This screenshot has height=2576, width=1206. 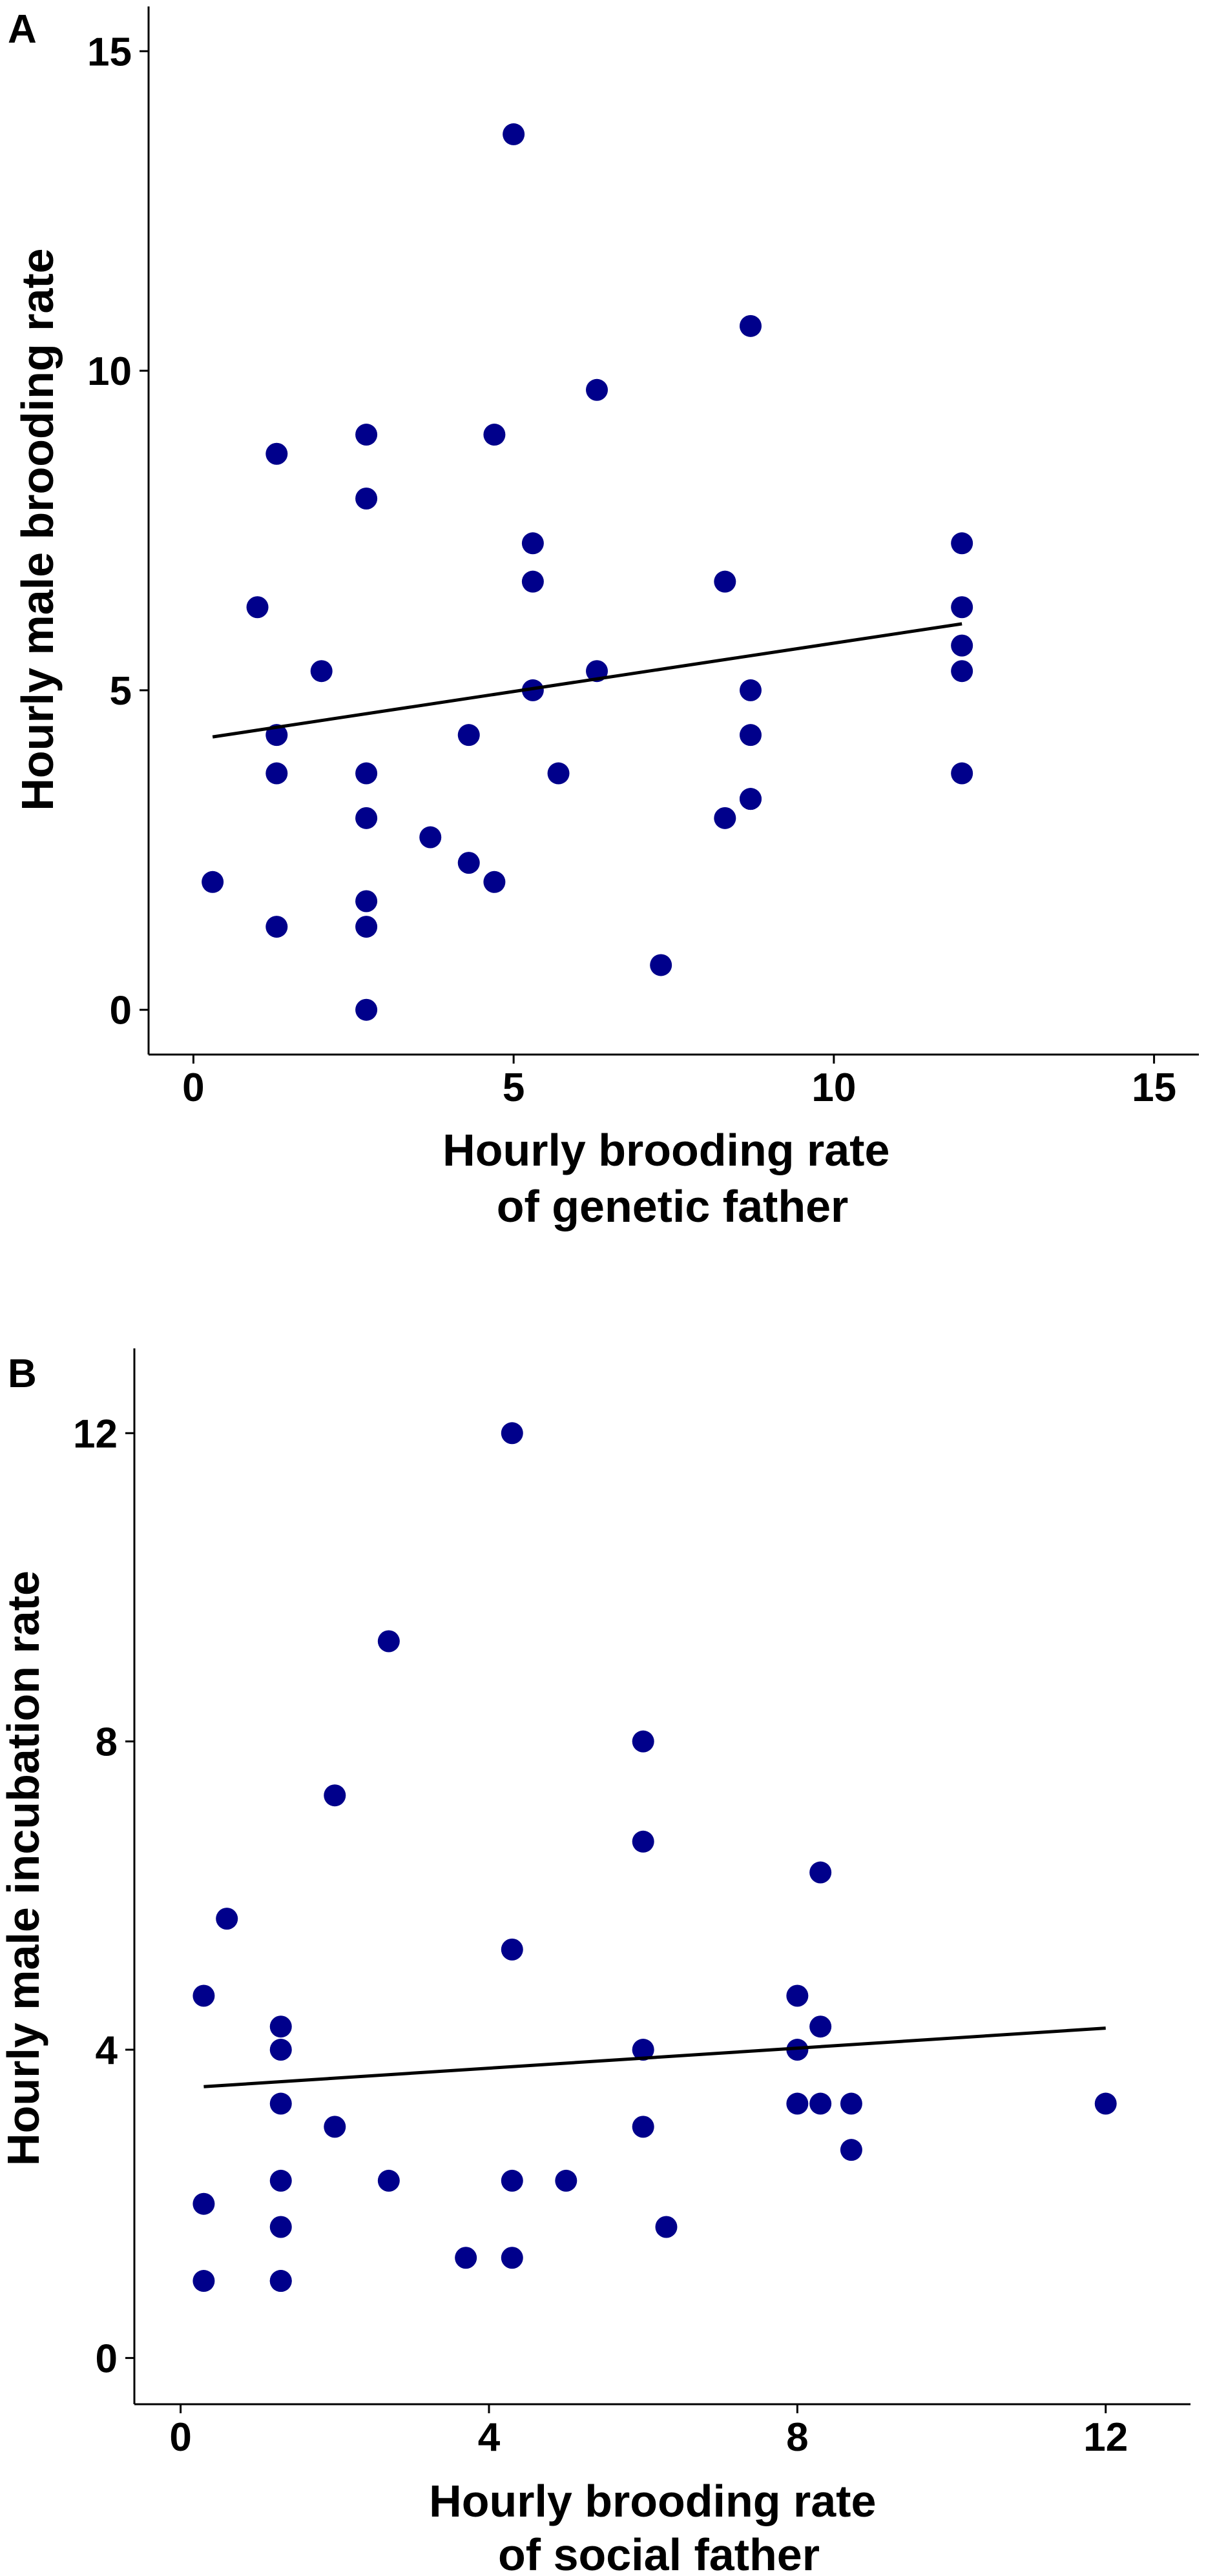 What do you see at coordinates (659, 2553) in the screenshot?
I see `x-axis-title-line-2: of social father` at bounding box center [659, 2553].